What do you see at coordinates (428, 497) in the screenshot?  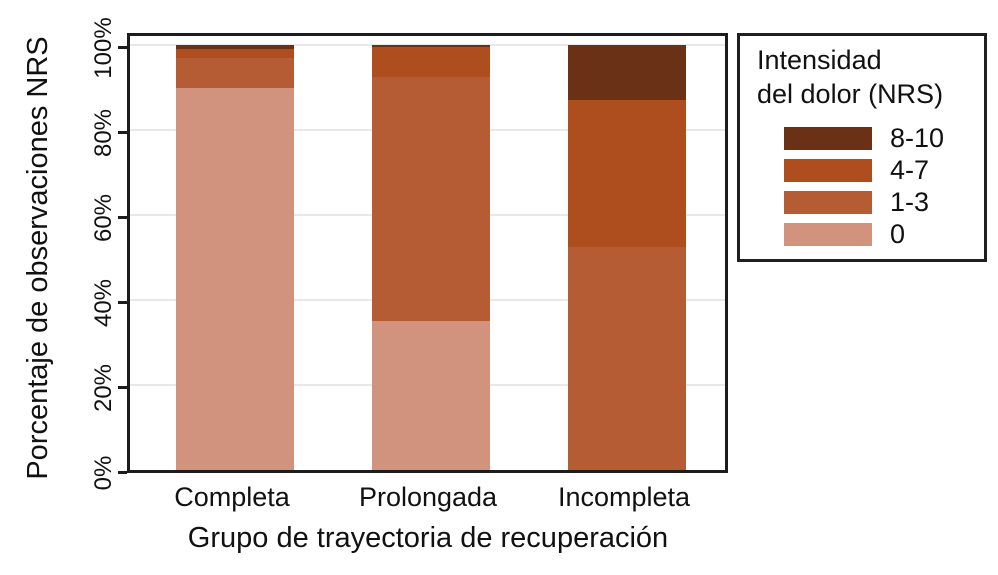 I see `x-tick-label-prolongada: Prolongada` at bounding box center [428, 497].